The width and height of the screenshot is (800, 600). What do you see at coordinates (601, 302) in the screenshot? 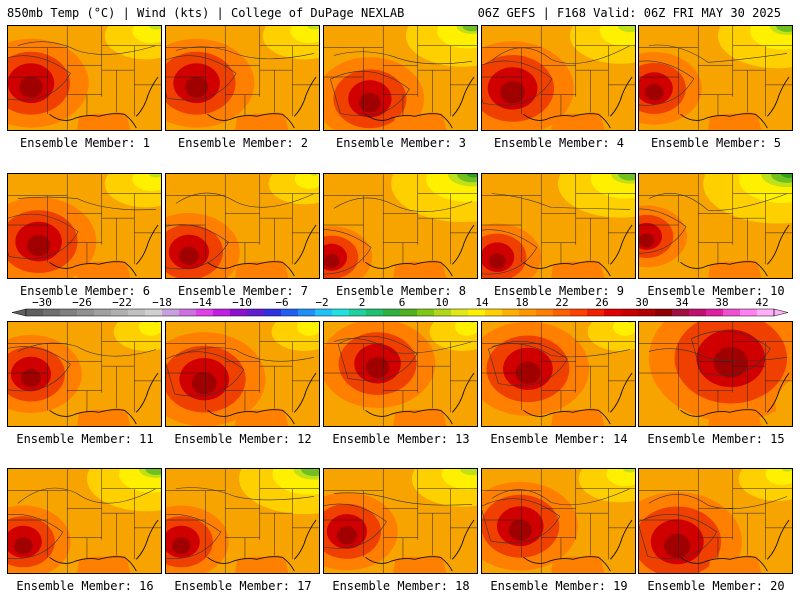
I see `colorbar-tick-label: 26` at bounding box center [601, 302].